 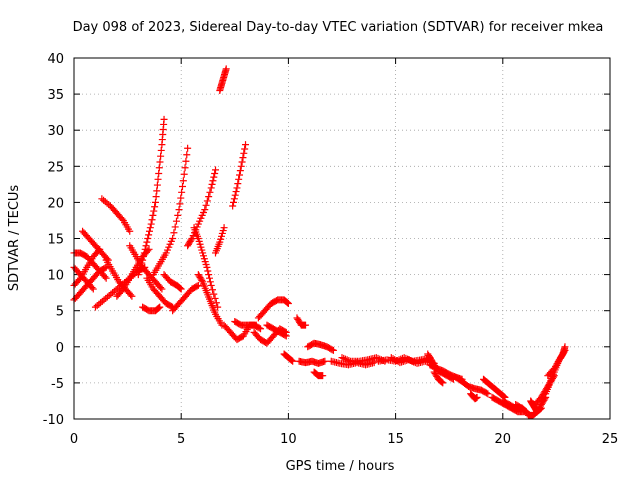 What do you see at coordinates (55, 203) in the screenshot?
I see `y-tick-label: 20` at bounding box center [55, 203].